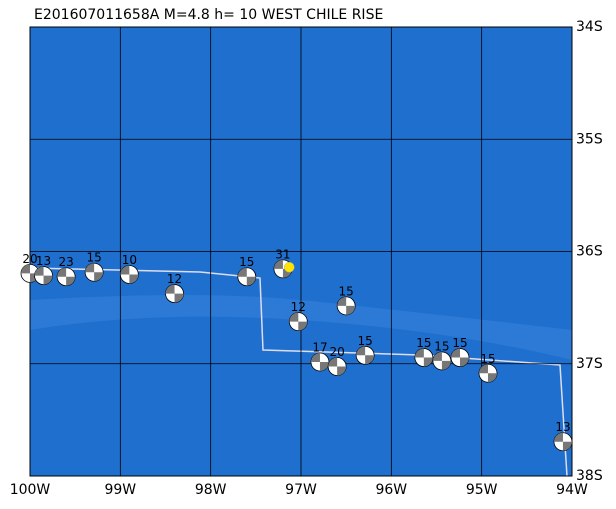 The width and height of the screenshot is (616, 509). I want to click on lat-label: 36S, so click(589, 252).